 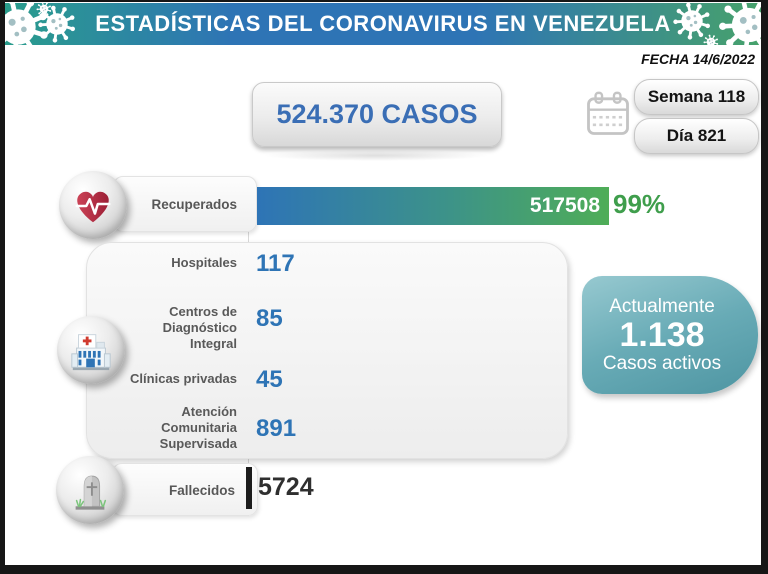 I want to click on deaths-value: 5724, so click(x=286, y=487).